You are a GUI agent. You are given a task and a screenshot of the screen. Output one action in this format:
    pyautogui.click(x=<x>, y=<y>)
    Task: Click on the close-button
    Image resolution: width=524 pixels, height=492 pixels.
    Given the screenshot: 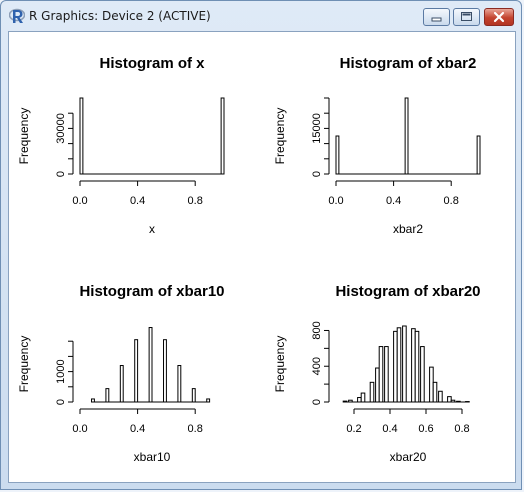 What is the action you would take?
    pyautogui.click(x=499, y=17)
    